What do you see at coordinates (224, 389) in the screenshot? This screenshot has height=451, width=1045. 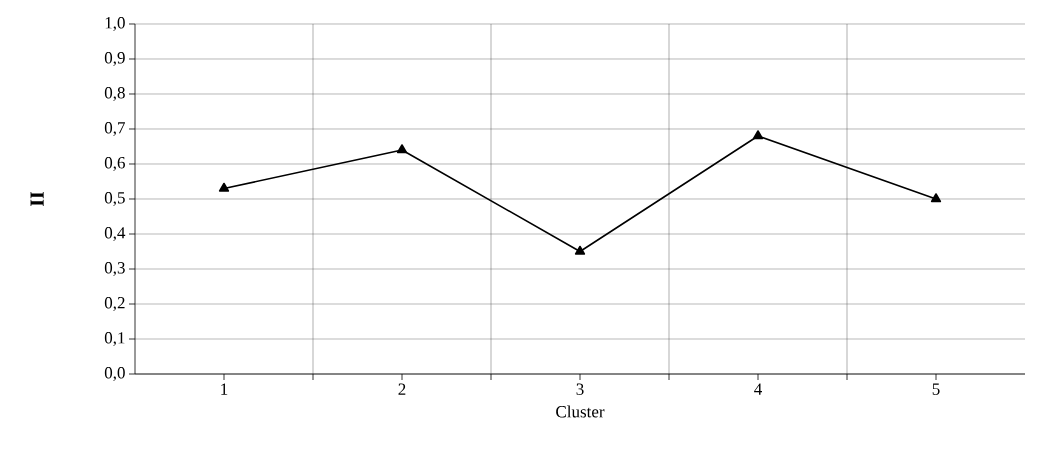 I see `x-tick-label: 1` at bounding box center [224, 389].